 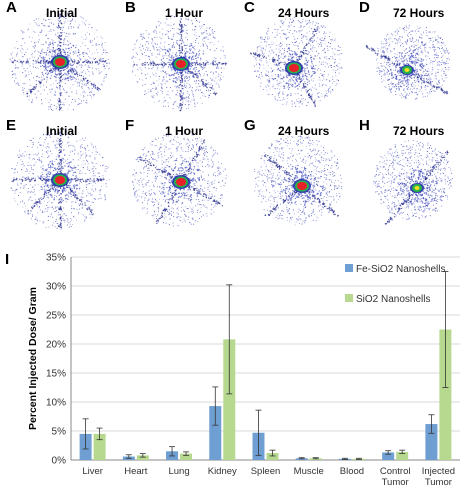 What do you see at coordinates (56, 403) in the screenshot?
I see `y-tick-label: 10%` at bounding box center [56, 403].